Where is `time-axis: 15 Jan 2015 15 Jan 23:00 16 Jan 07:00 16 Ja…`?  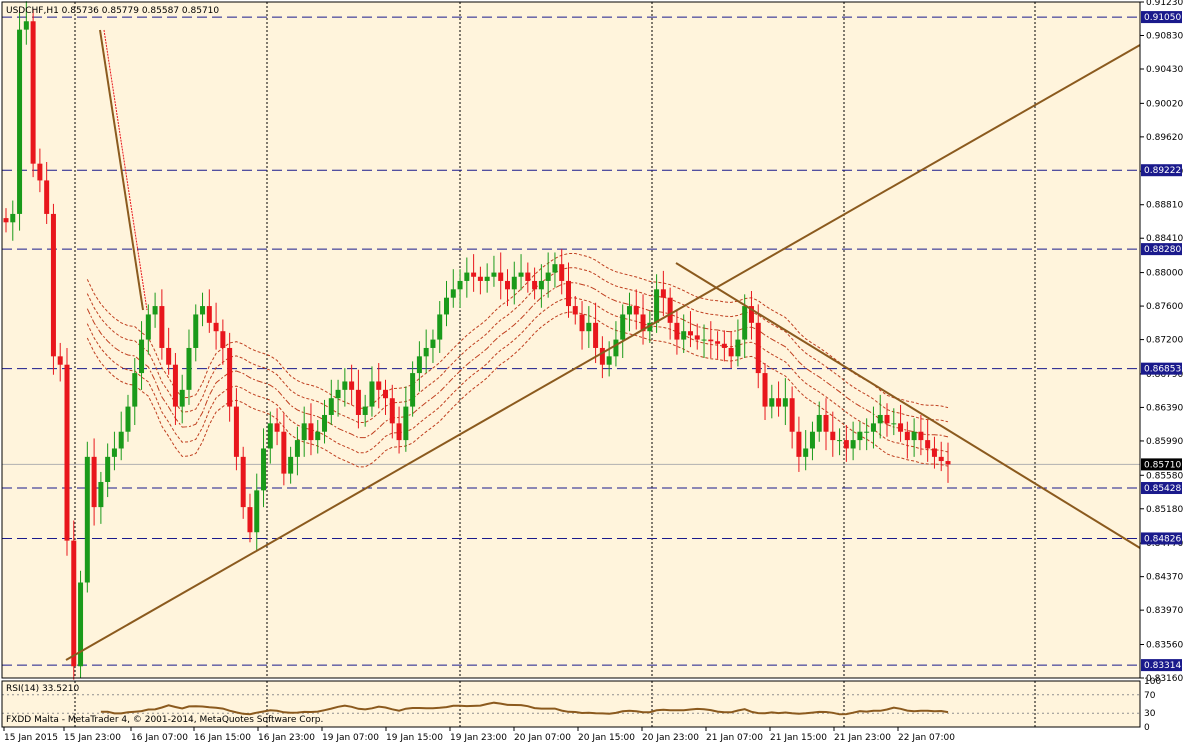 time-axis: 15 Jan 2015 15 Jan 23:00 16 Jan 07:00 16 Ja… is located at coordinates (479, 735).